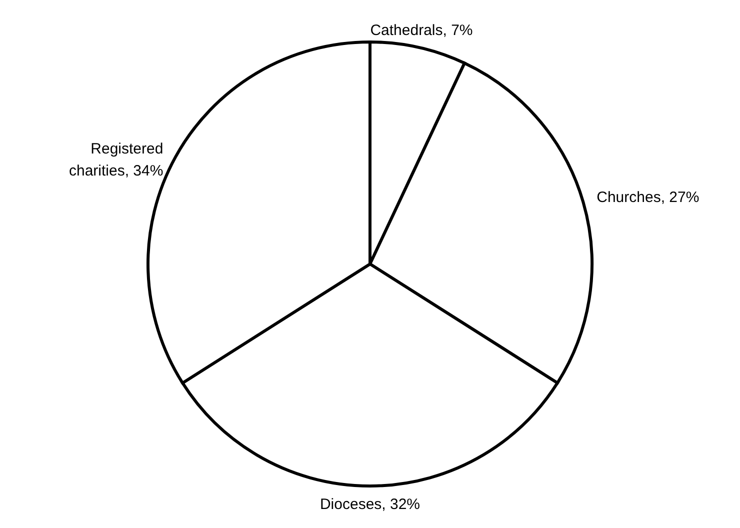 The width and height of the screenshot is (740, 528). I want to click on slice-label: Registered charities, 34%, so click(116, 160).